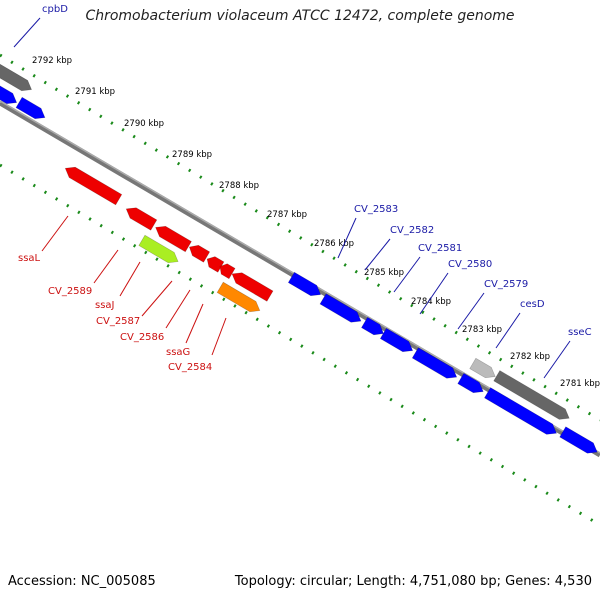 The height and width of the screenshot is (600, 600). I want to click on reverse-gene-label: ssaG, so click(178, 352).